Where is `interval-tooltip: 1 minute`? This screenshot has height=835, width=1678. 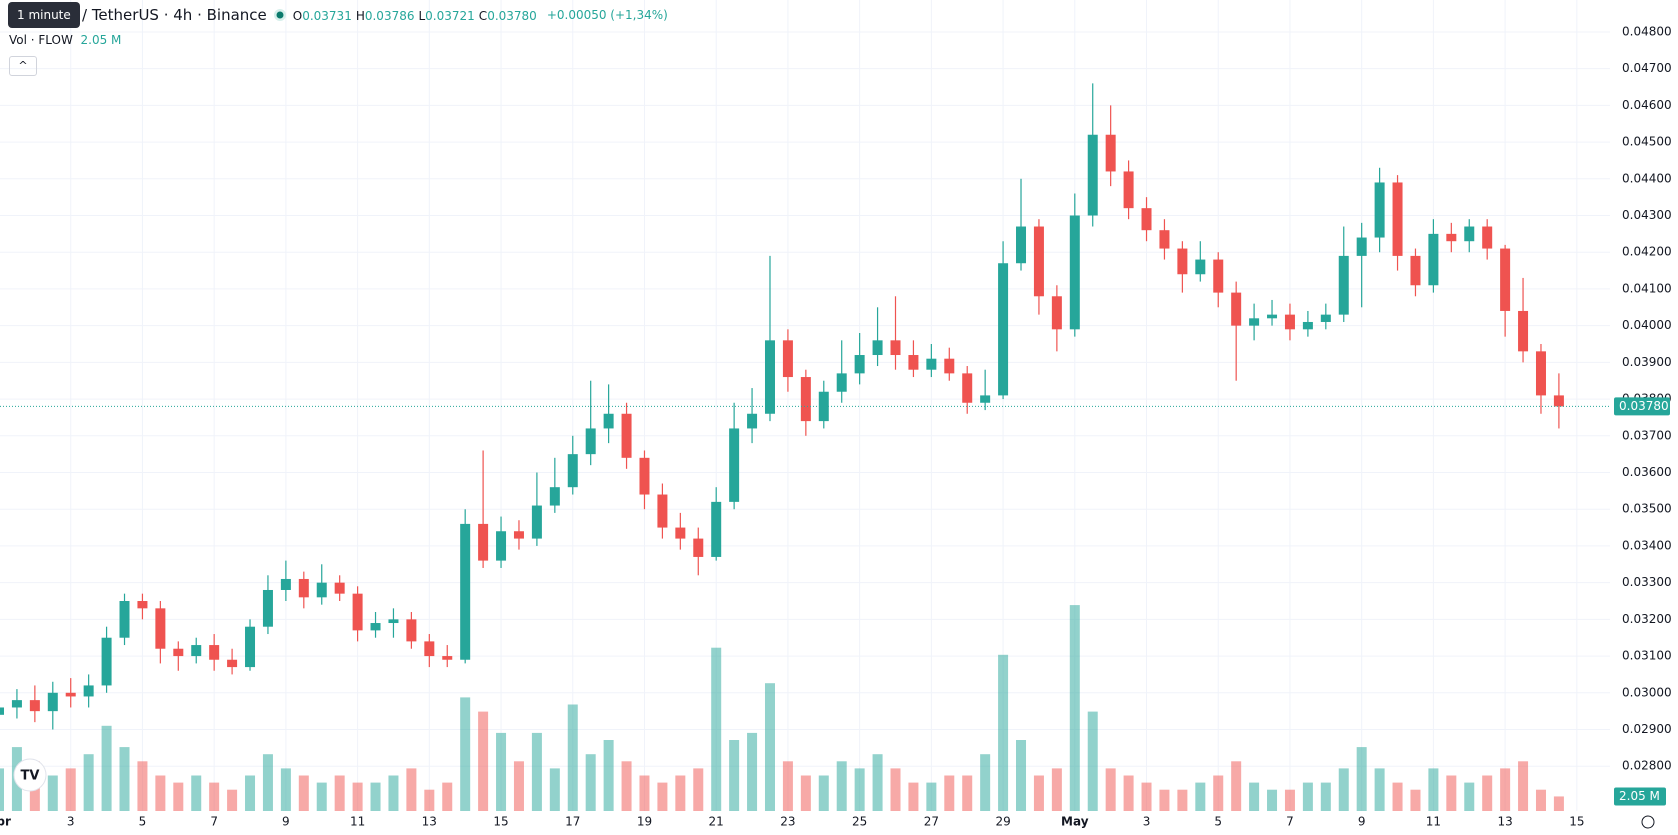
interval-tooltip: 1 minute is located at coordinates (44, 15).